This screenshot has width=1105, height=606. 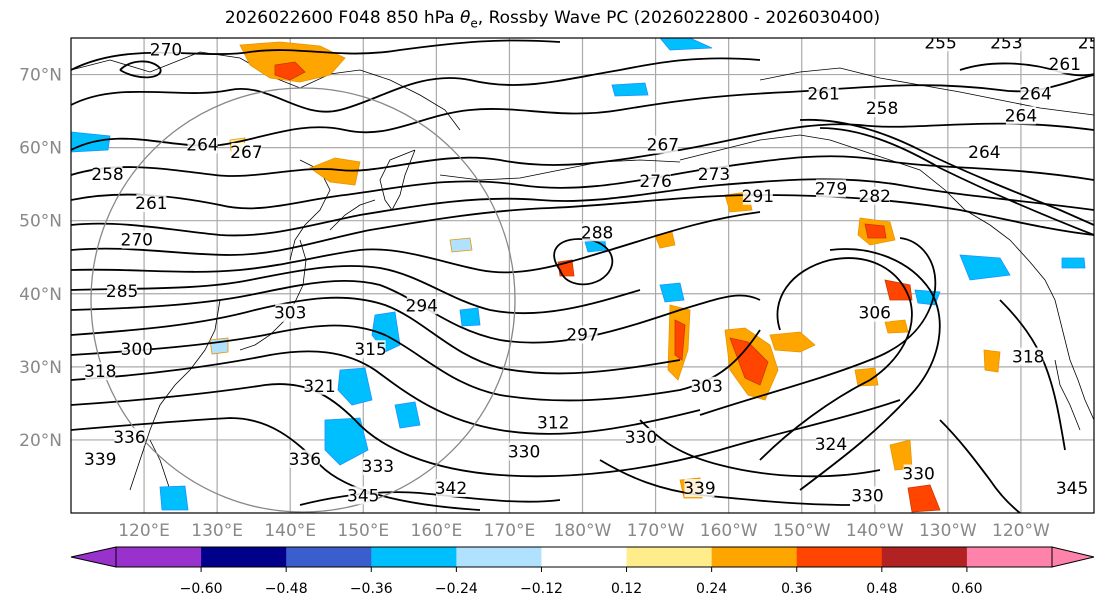 I want to click on lon-tick-label: 130°W, so click(x=948, y=530).